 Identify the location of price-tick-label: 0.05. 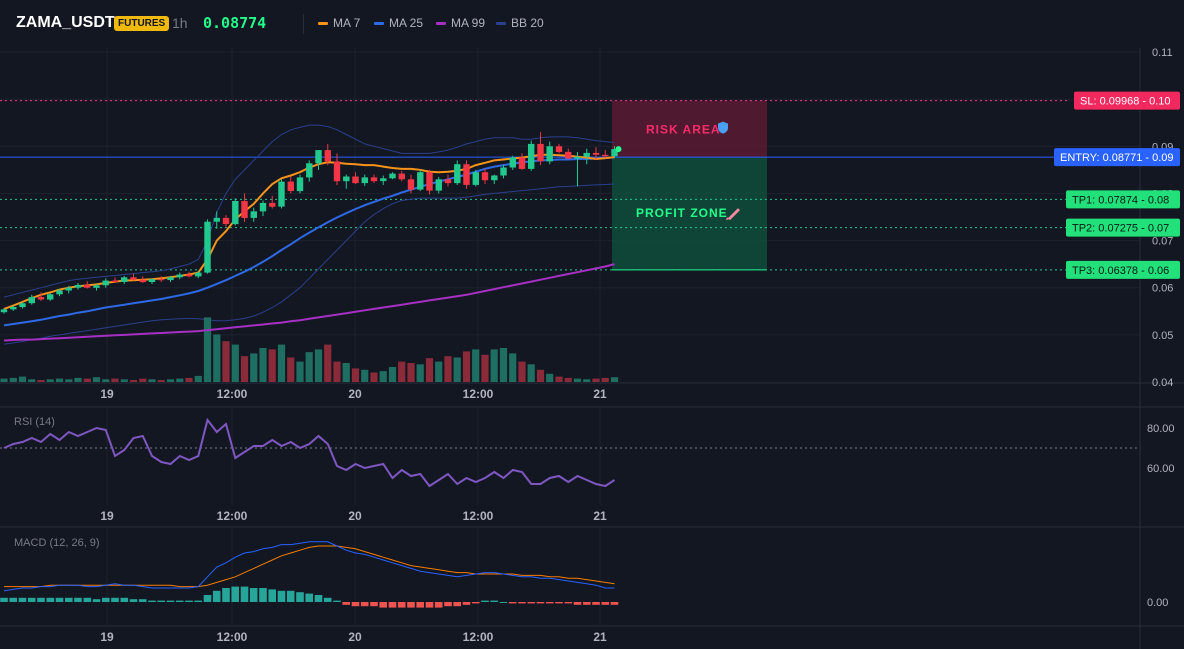
(1162, 336).